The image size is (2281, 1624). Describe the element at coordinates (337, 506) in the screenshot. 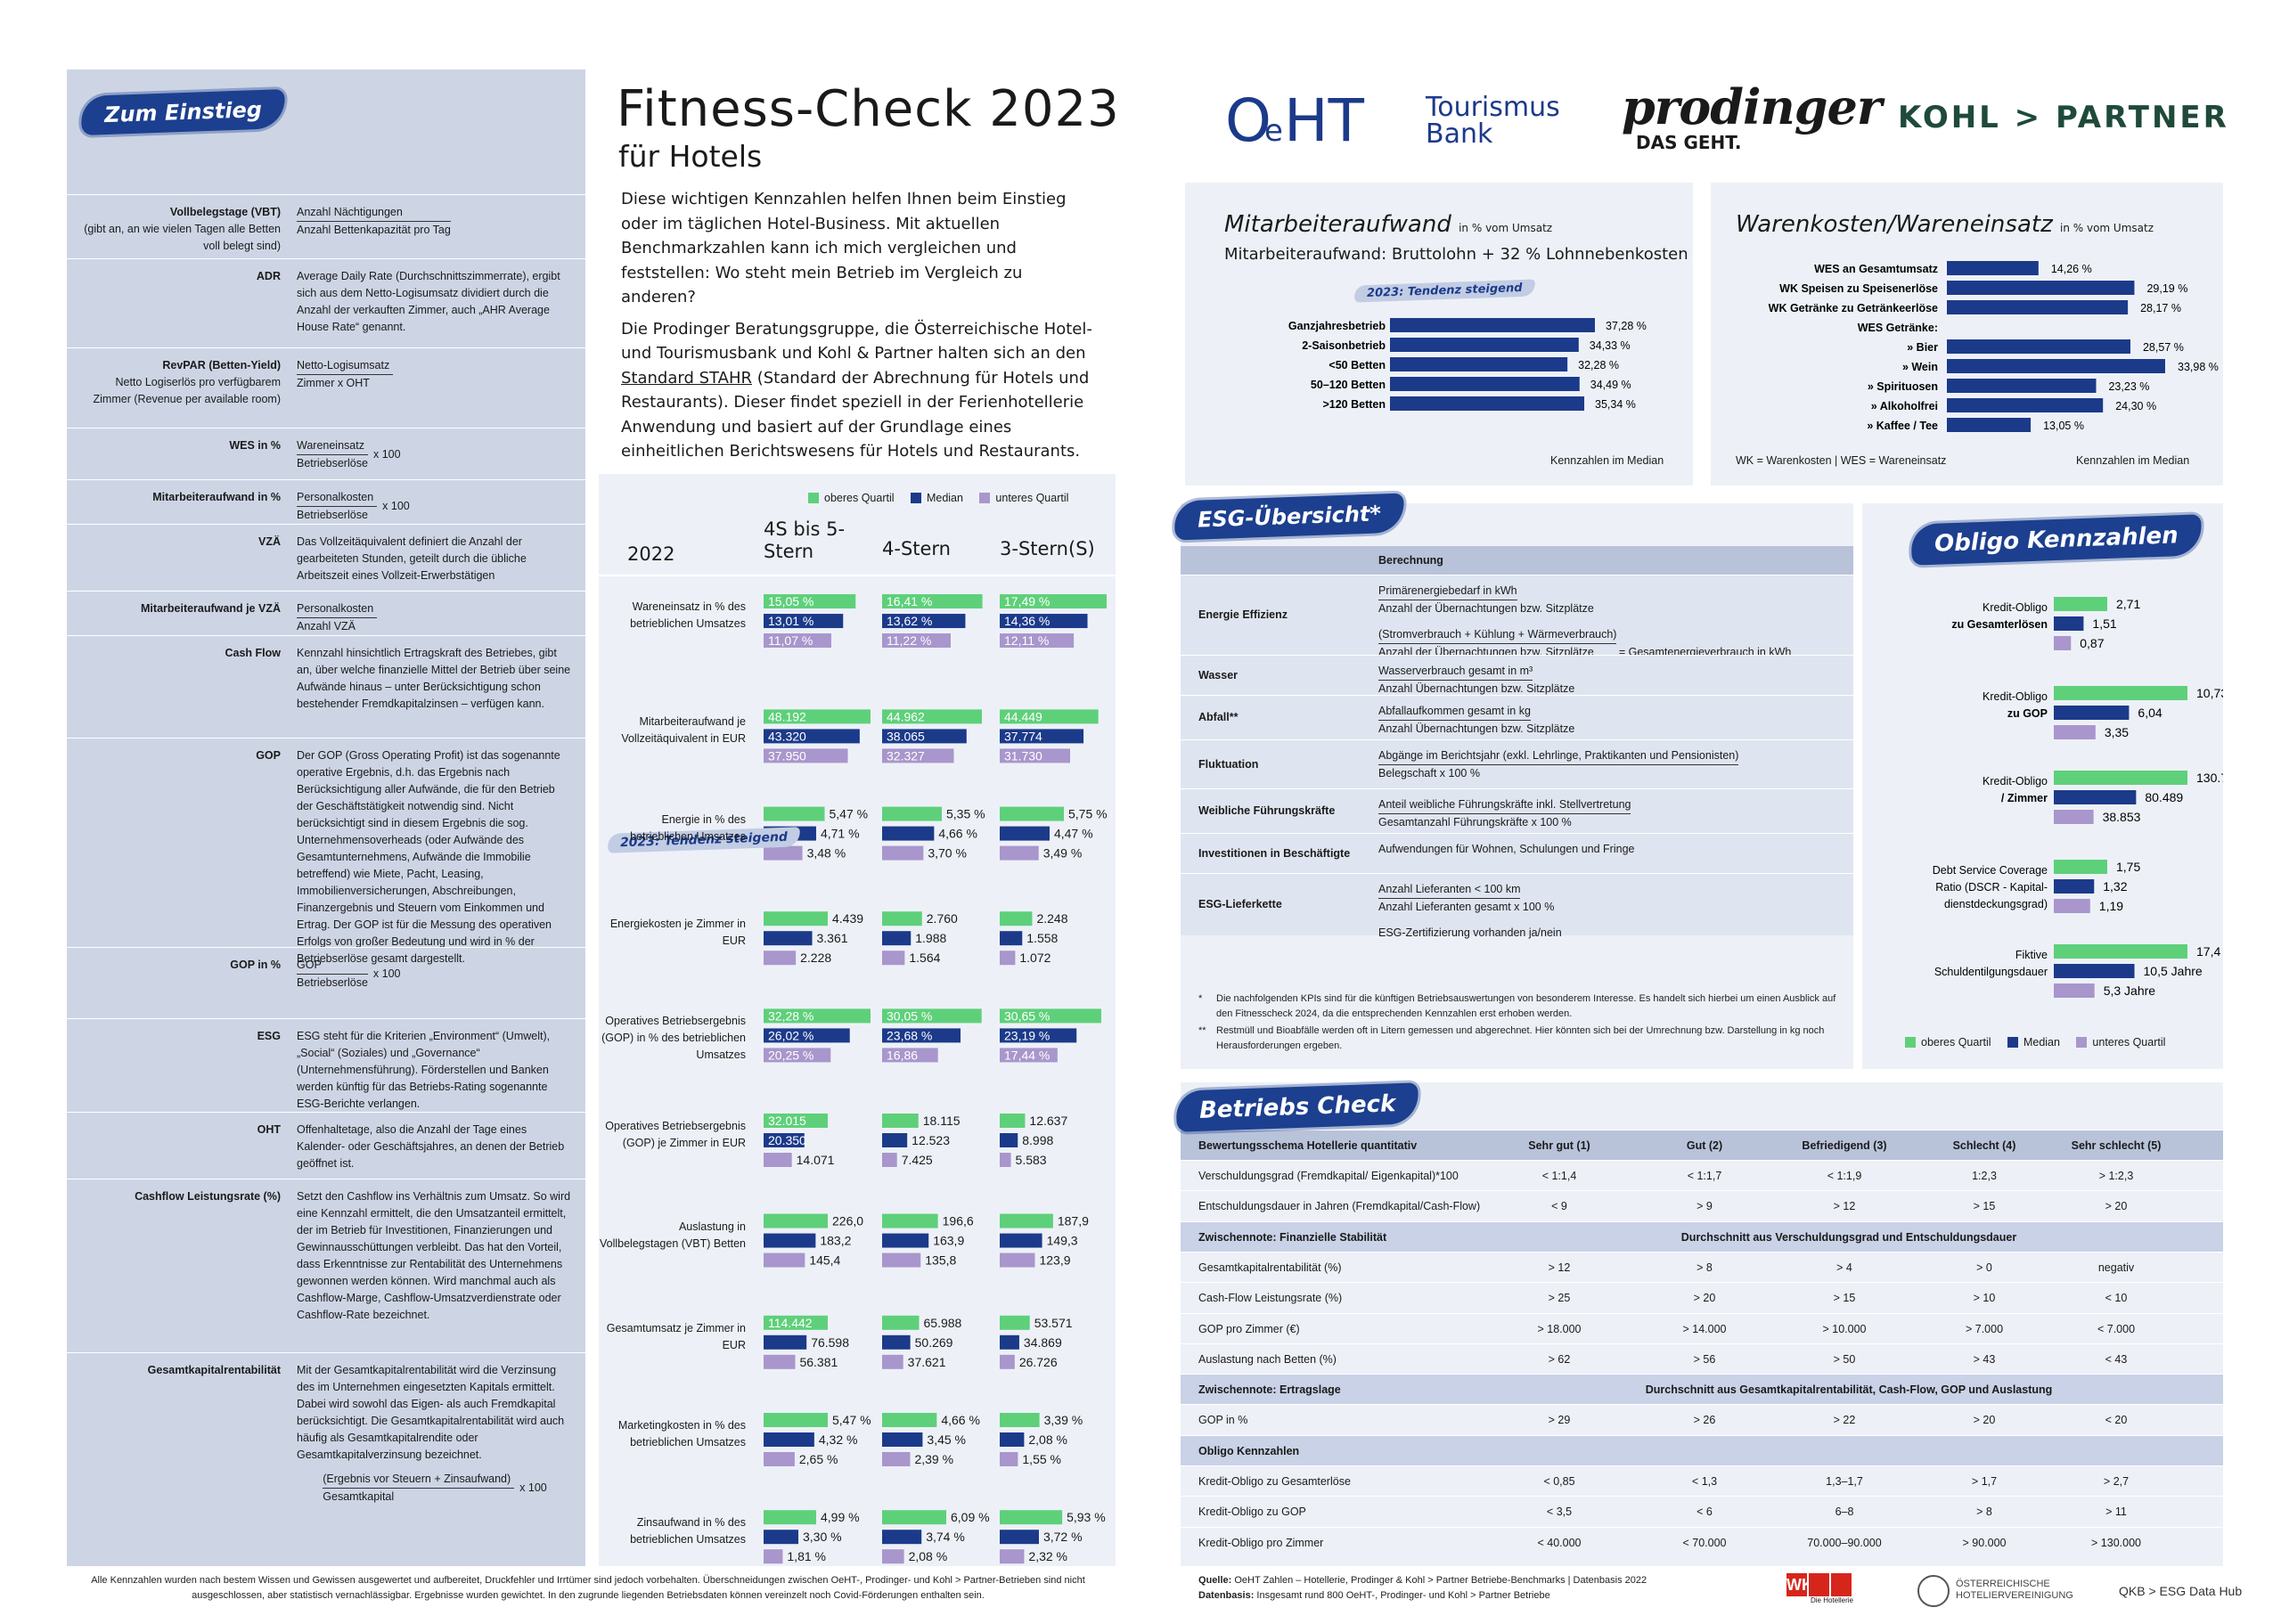

I see `formula-fraction: Personalkosten Betriebserlöse` at that location.